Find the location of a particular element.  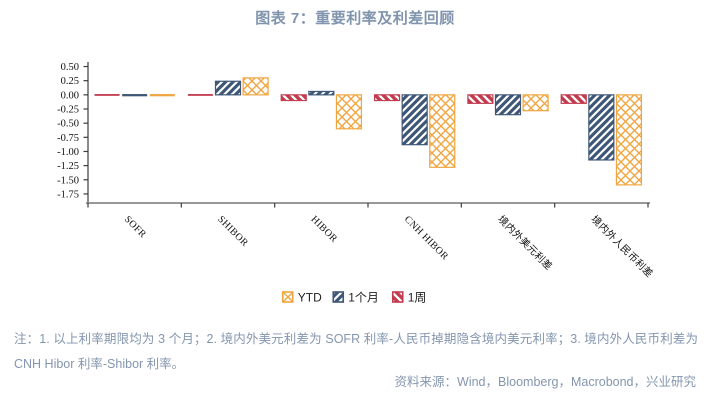

bar-SHIBOR-1个月 is located at coordinates (228, 88).